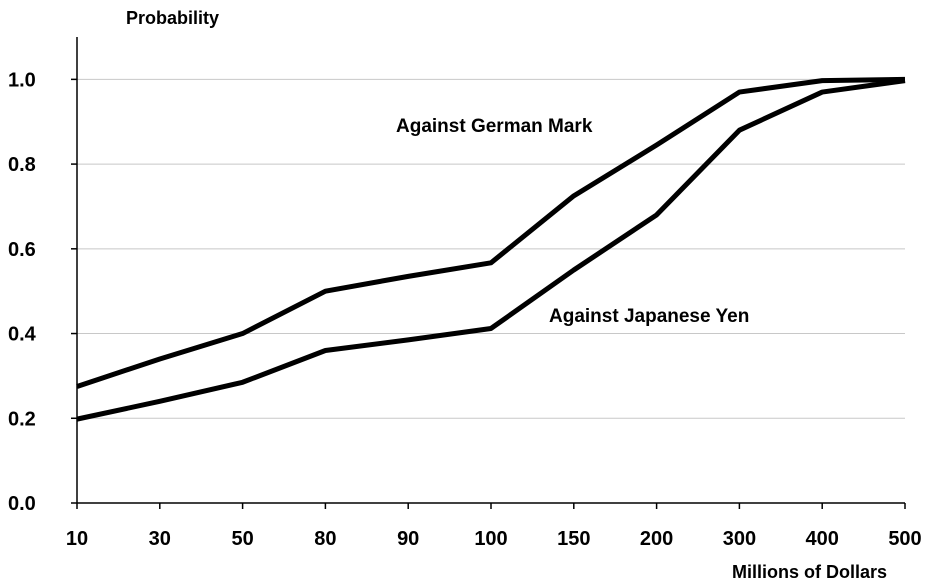  I want to click on x-tick-label: 80, so click(325, 539).